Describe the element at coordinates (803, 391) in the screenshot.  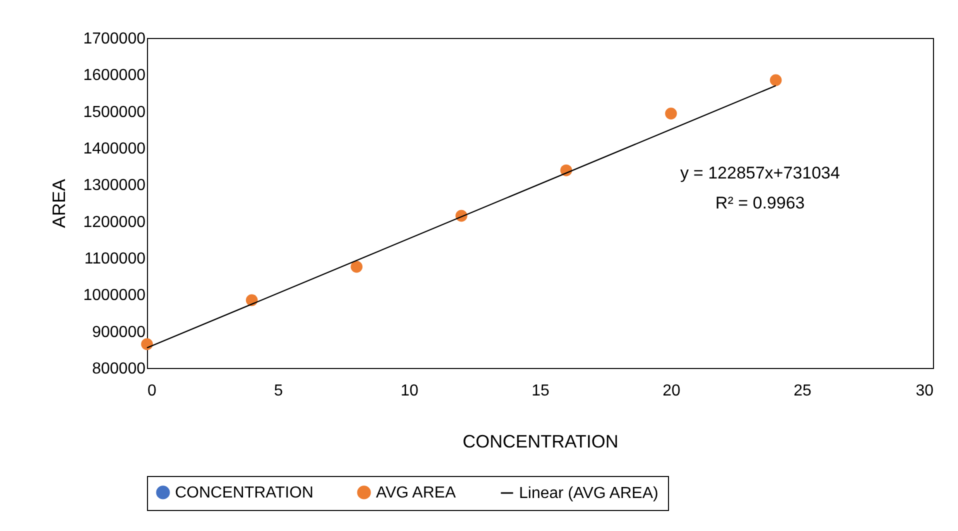
I see `x-tick-label: 25` at that location.